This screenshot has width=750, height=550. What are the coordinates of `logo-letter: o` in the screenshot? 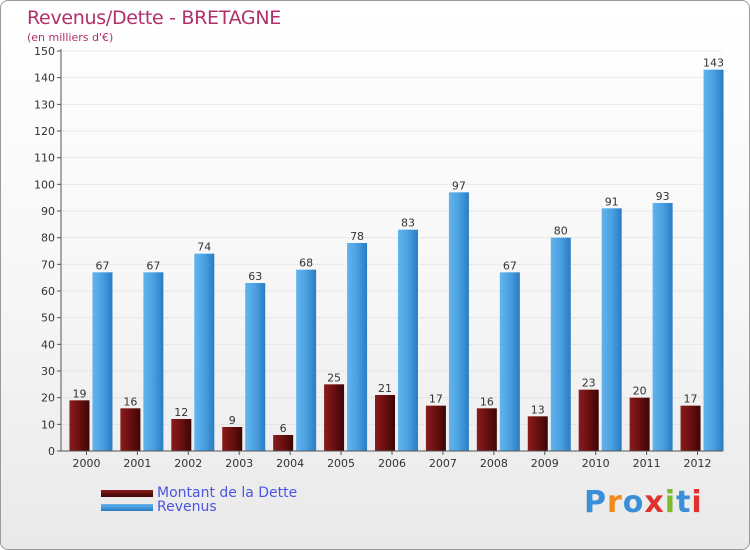 It's located at (633, 502).